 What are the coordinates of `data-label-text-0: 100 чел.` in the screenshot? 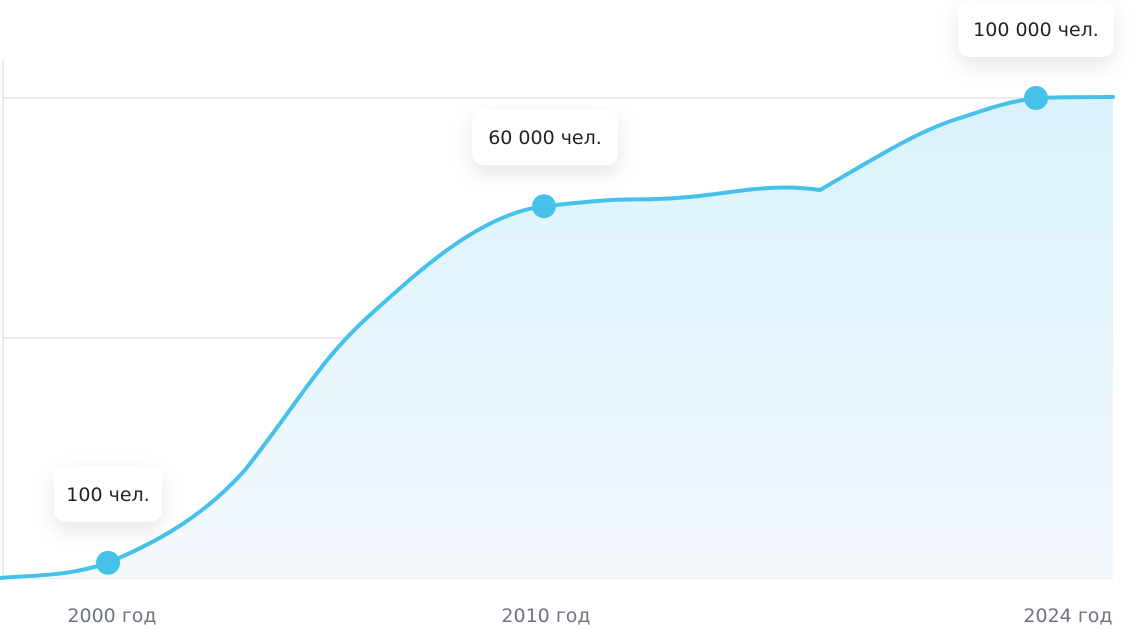 It's located at (107, 495).